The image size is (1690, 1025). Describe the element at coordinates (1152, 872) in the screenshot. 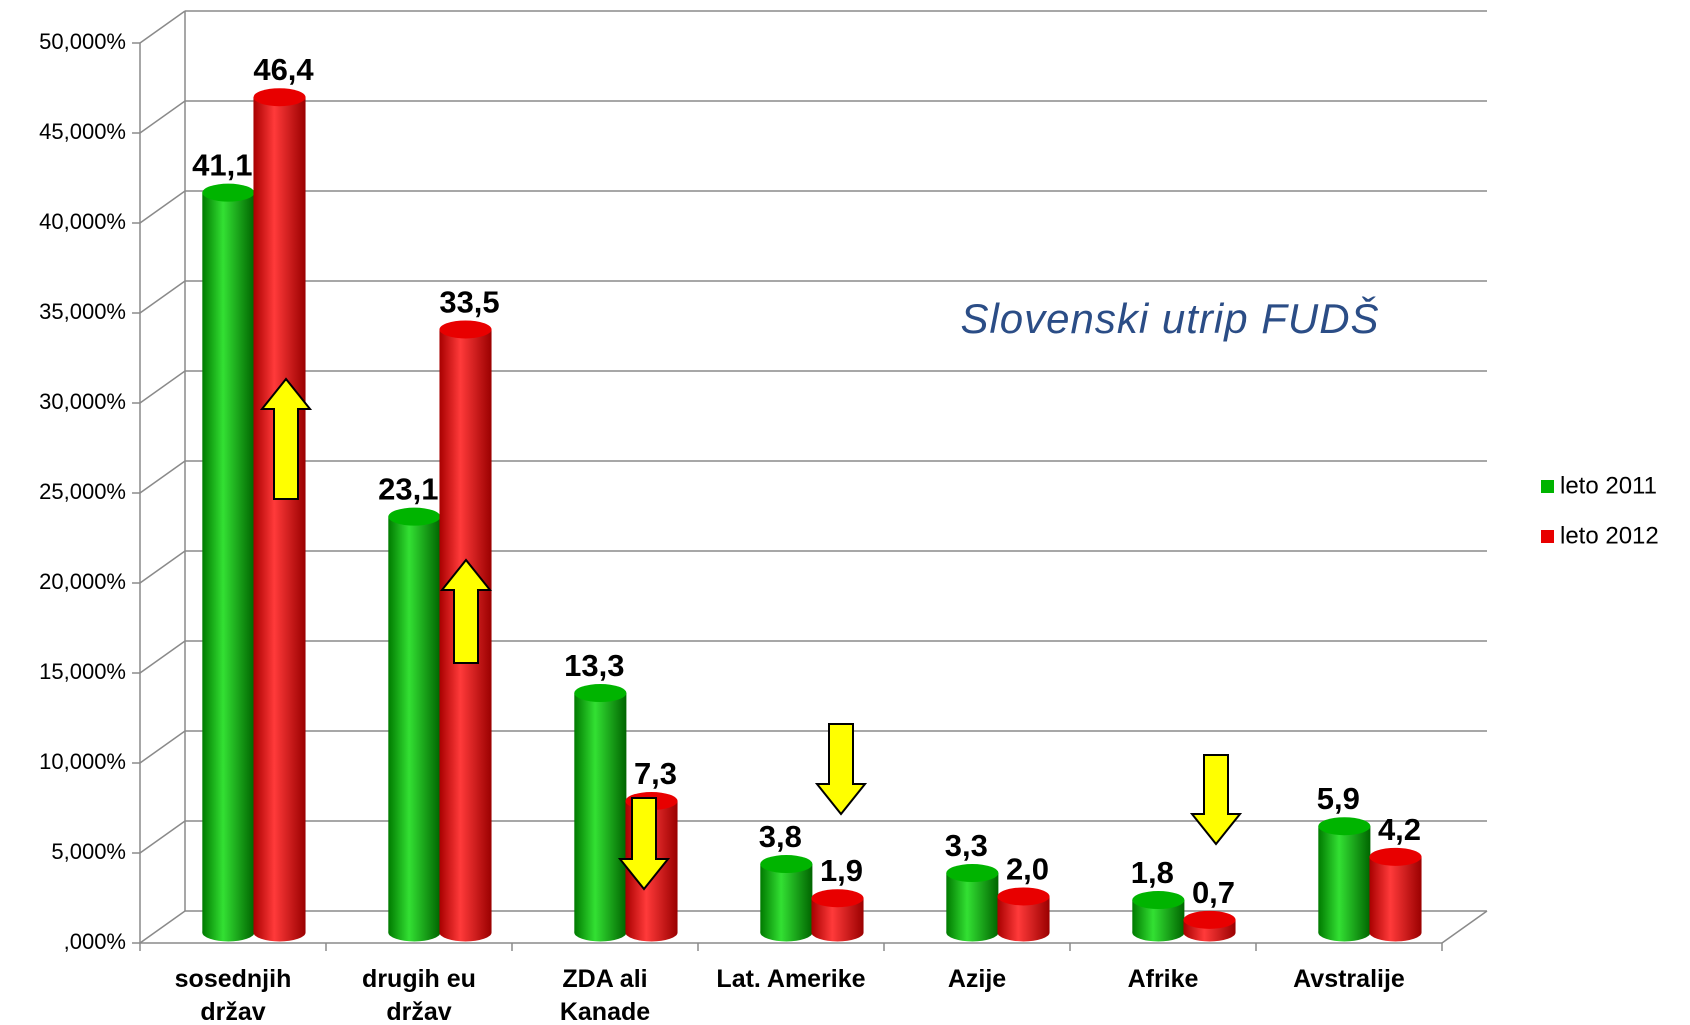

I see `value-label: 1,8` at that location.